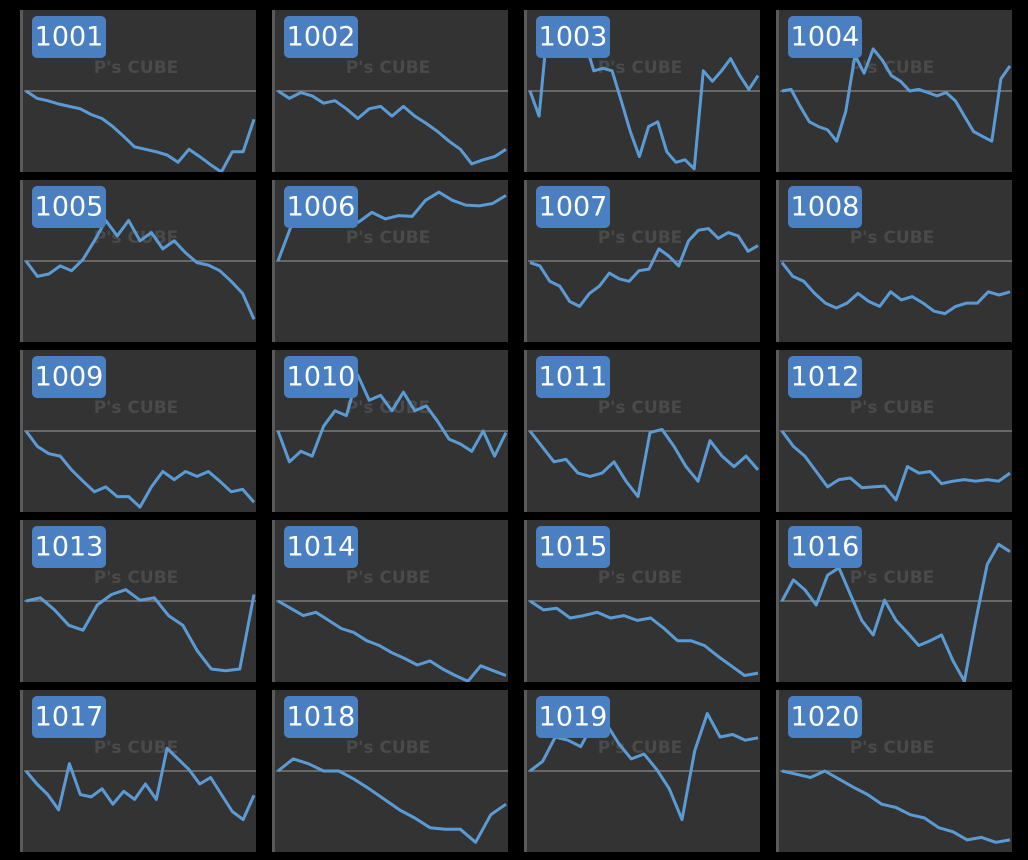 Image resolution: width=1028 pixels, height=860 pixels. I want to click on chart-title: 1011, so click(573, 377).